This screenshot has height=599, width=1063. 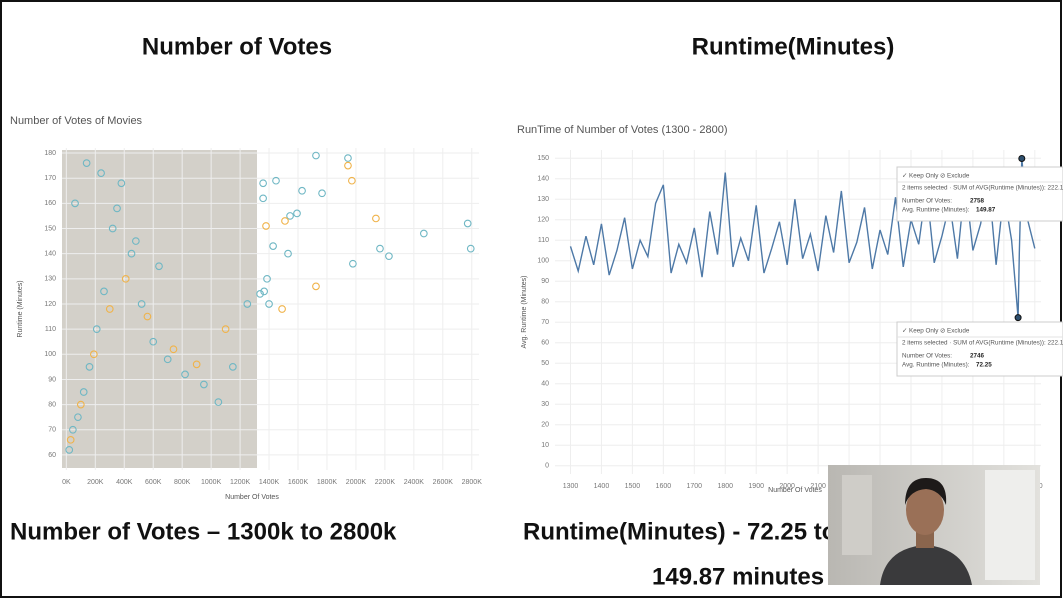 What do you see at coordinates (979, 194) in the screenshot?
I see `tooltip` at bounding box center [979, 194].